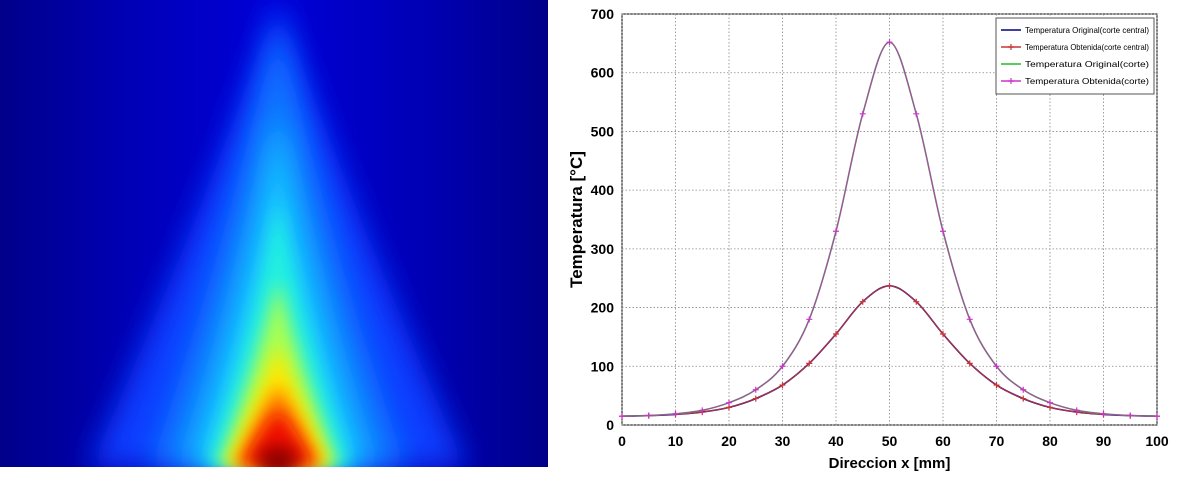  I want to click on y-tick-labels: 0 100 200 300 400 500 600 700, so click(603, 219).